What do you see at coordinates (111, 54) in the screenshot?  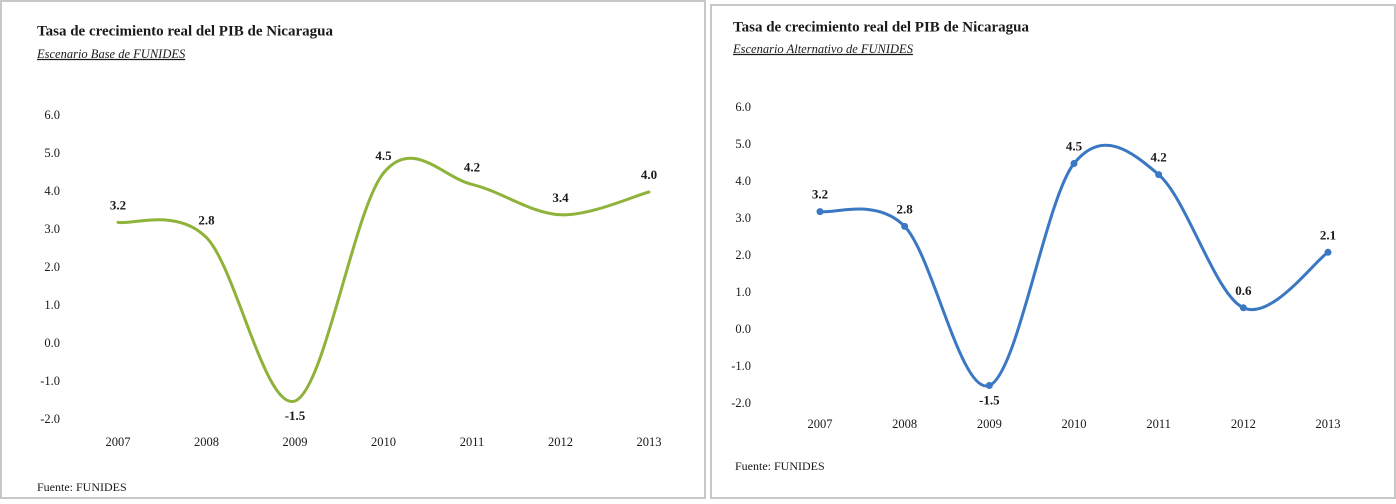 I see `chart-subtitle: Escenario Base de FUNIDES` at bounding box center [111, 54].